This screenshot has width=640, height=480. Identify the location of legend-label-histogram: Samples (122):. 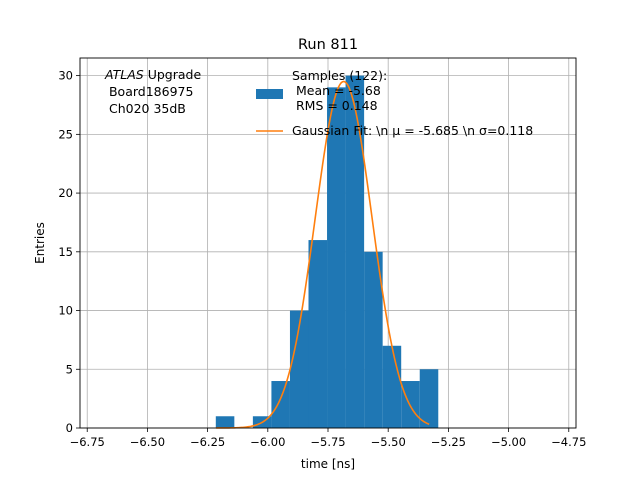
(339, 75).